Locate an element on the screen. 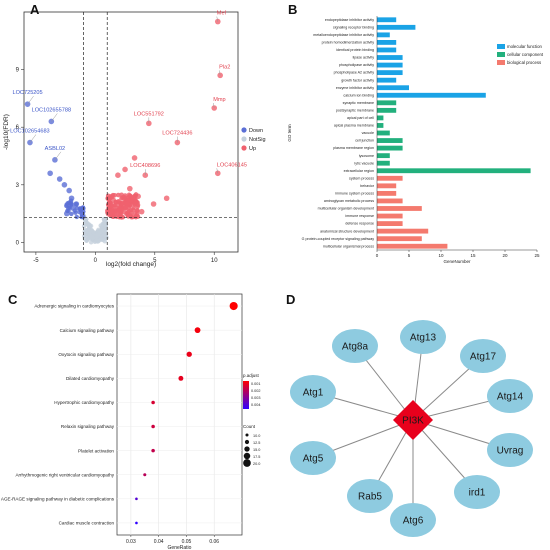 Image resolution: width=550 pixels, height=550 pixels. gene-node-label: Atg13 is located at coordinates (423, 338).